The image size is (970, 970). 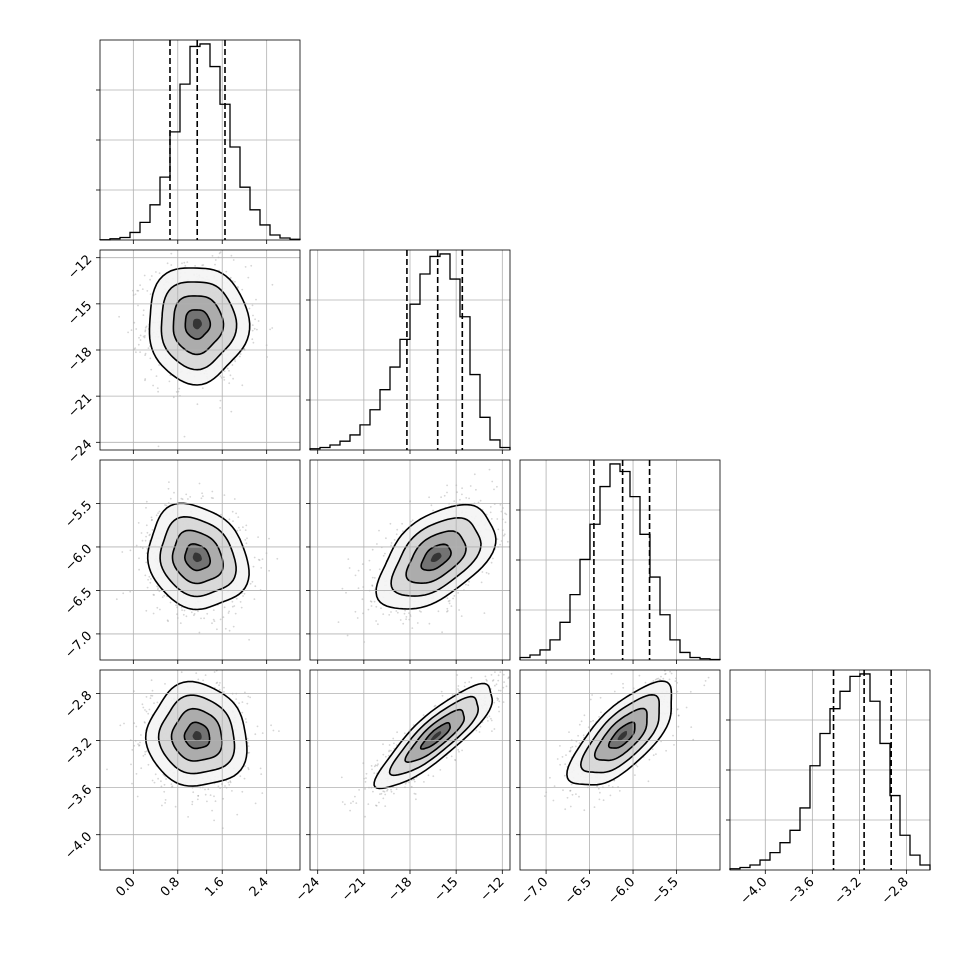 What do you see at coordinates (620, 560) in the screenshot?
I see `hist-panel-frame` at bounding box center [620, 560].